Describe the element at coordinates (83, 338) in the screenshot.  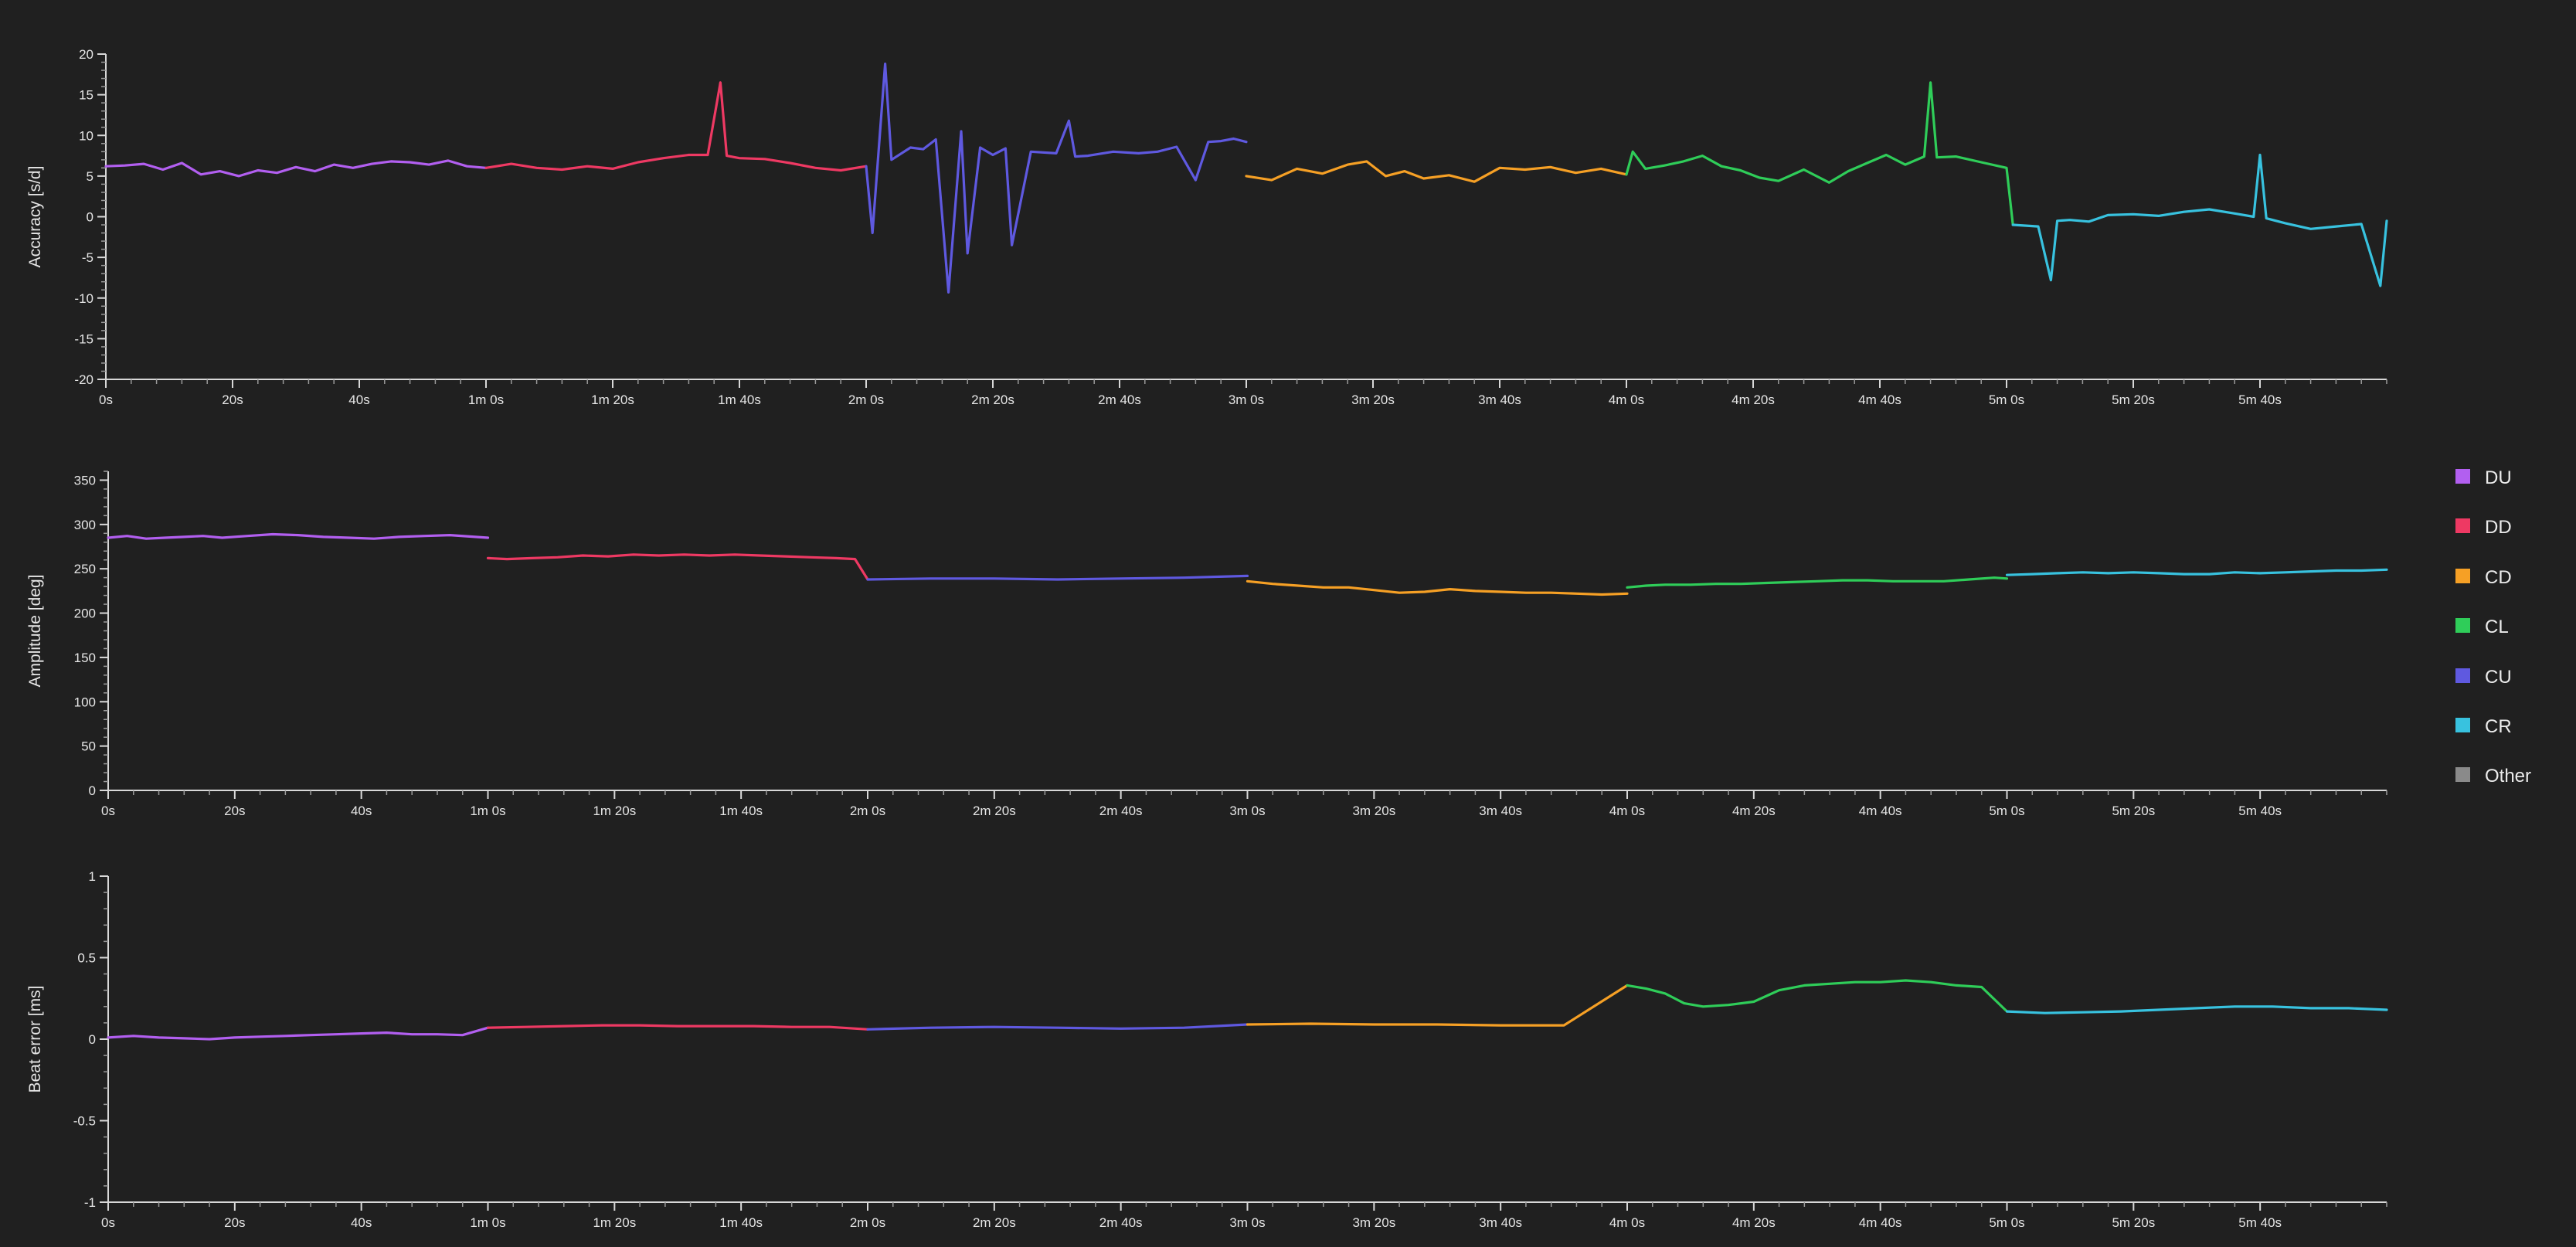
I see `y-tick-label: -15` at that location.